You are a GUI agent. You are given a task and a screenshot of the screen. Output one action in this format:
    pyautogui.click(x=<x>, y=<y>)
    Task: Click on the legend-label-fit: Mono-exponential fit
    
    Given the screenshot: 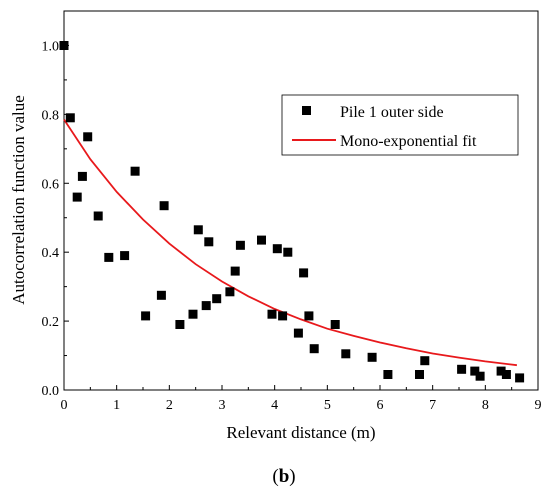 What is the action you would take?
    pyautogui.click(x=408, y=141)
    